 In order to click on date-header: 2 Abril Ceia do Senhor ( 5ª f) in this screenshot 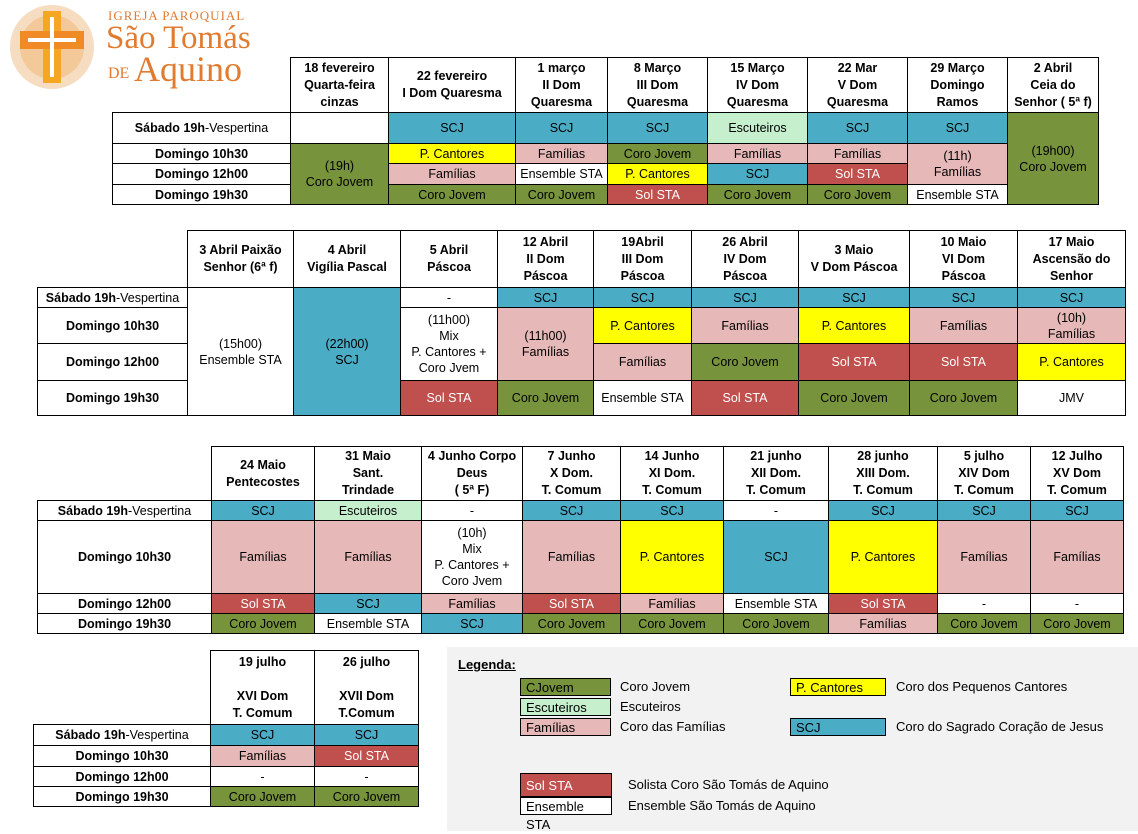, I will do `click(1053, 85)`.